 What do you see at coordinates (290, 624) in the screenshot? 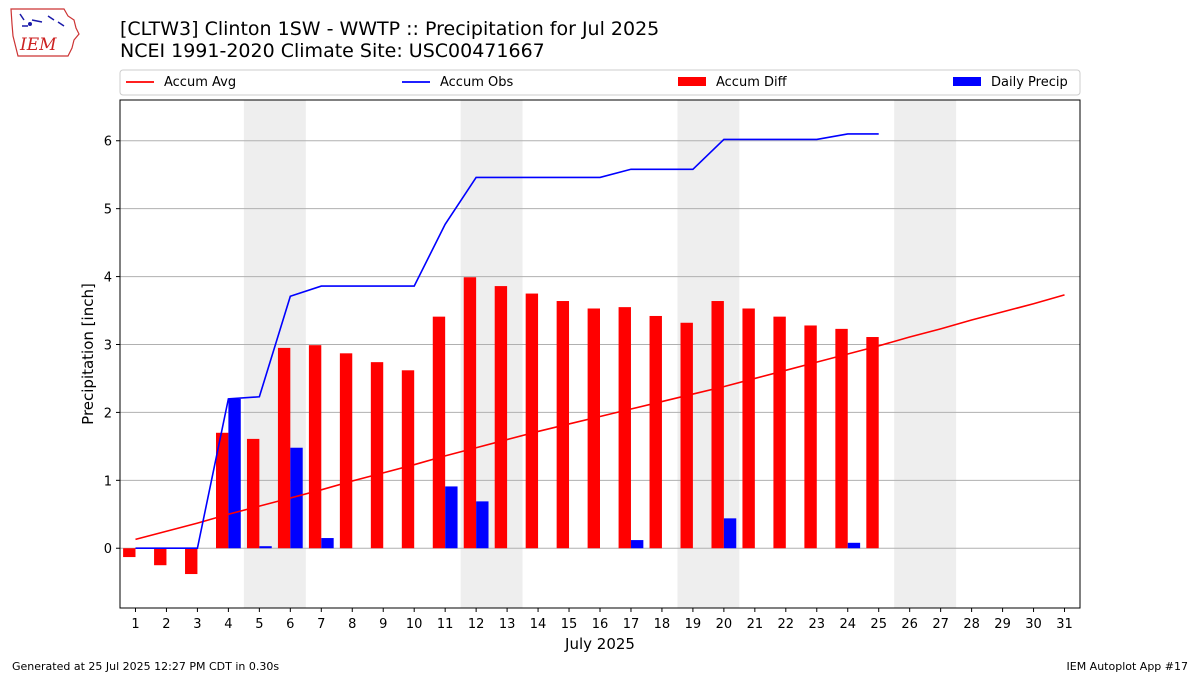
I see `x-tick-label: 6` at bounding box center [290, 624].